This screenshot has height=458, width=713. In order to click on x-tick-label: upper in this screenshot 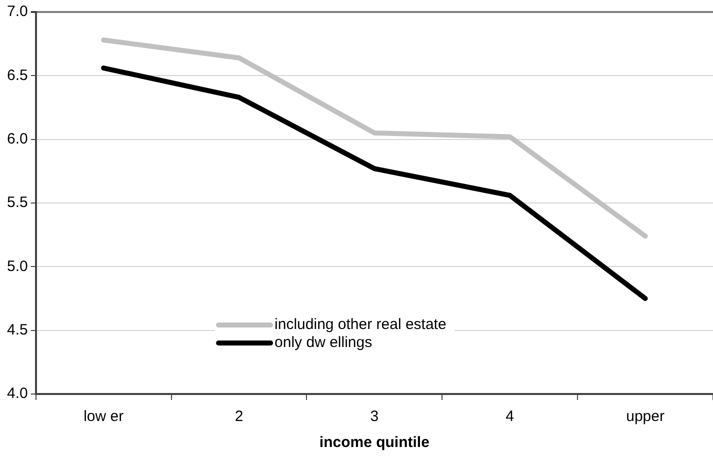, I will do `click(645, 417)`.